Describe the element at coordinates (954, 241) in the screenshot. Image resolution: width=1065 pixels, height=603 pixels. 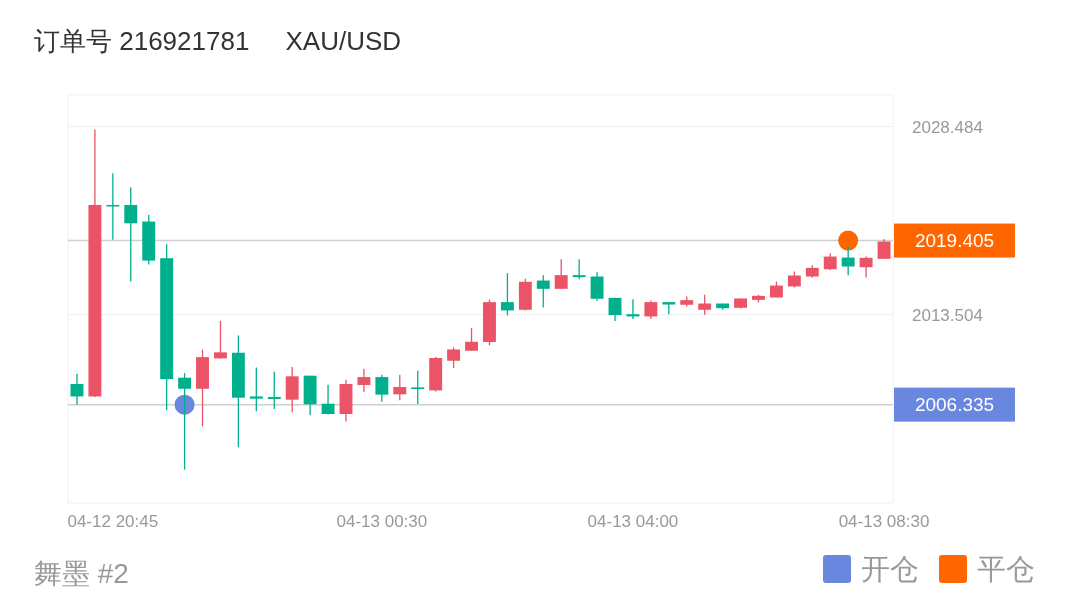
I see `ref-line-label: 2019.405` at that location.